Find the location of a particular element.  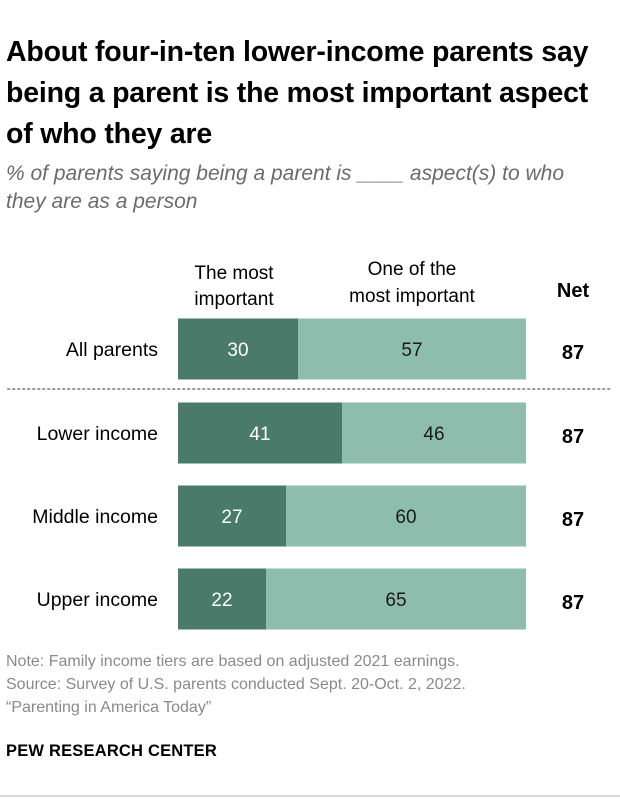

net-value-upper-income: 87 is located at coordinates (573, 603).